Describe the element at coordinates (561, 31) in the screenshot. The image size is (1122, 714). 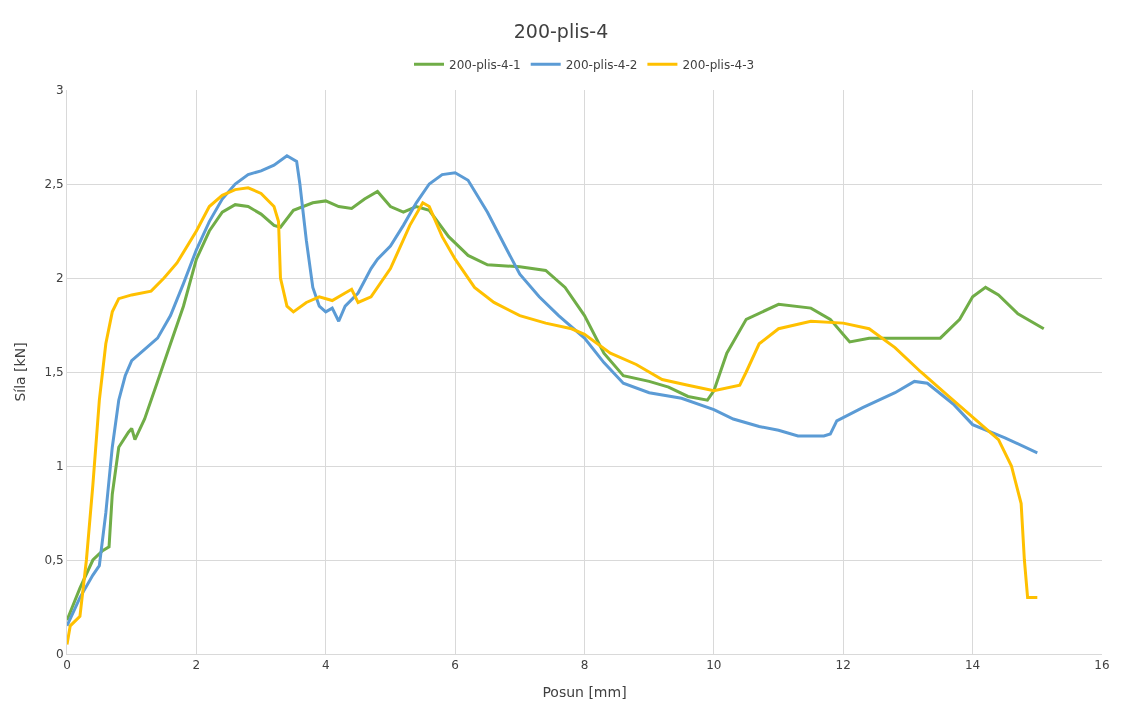
I see `chart-title: 200-plis-4` at that location.